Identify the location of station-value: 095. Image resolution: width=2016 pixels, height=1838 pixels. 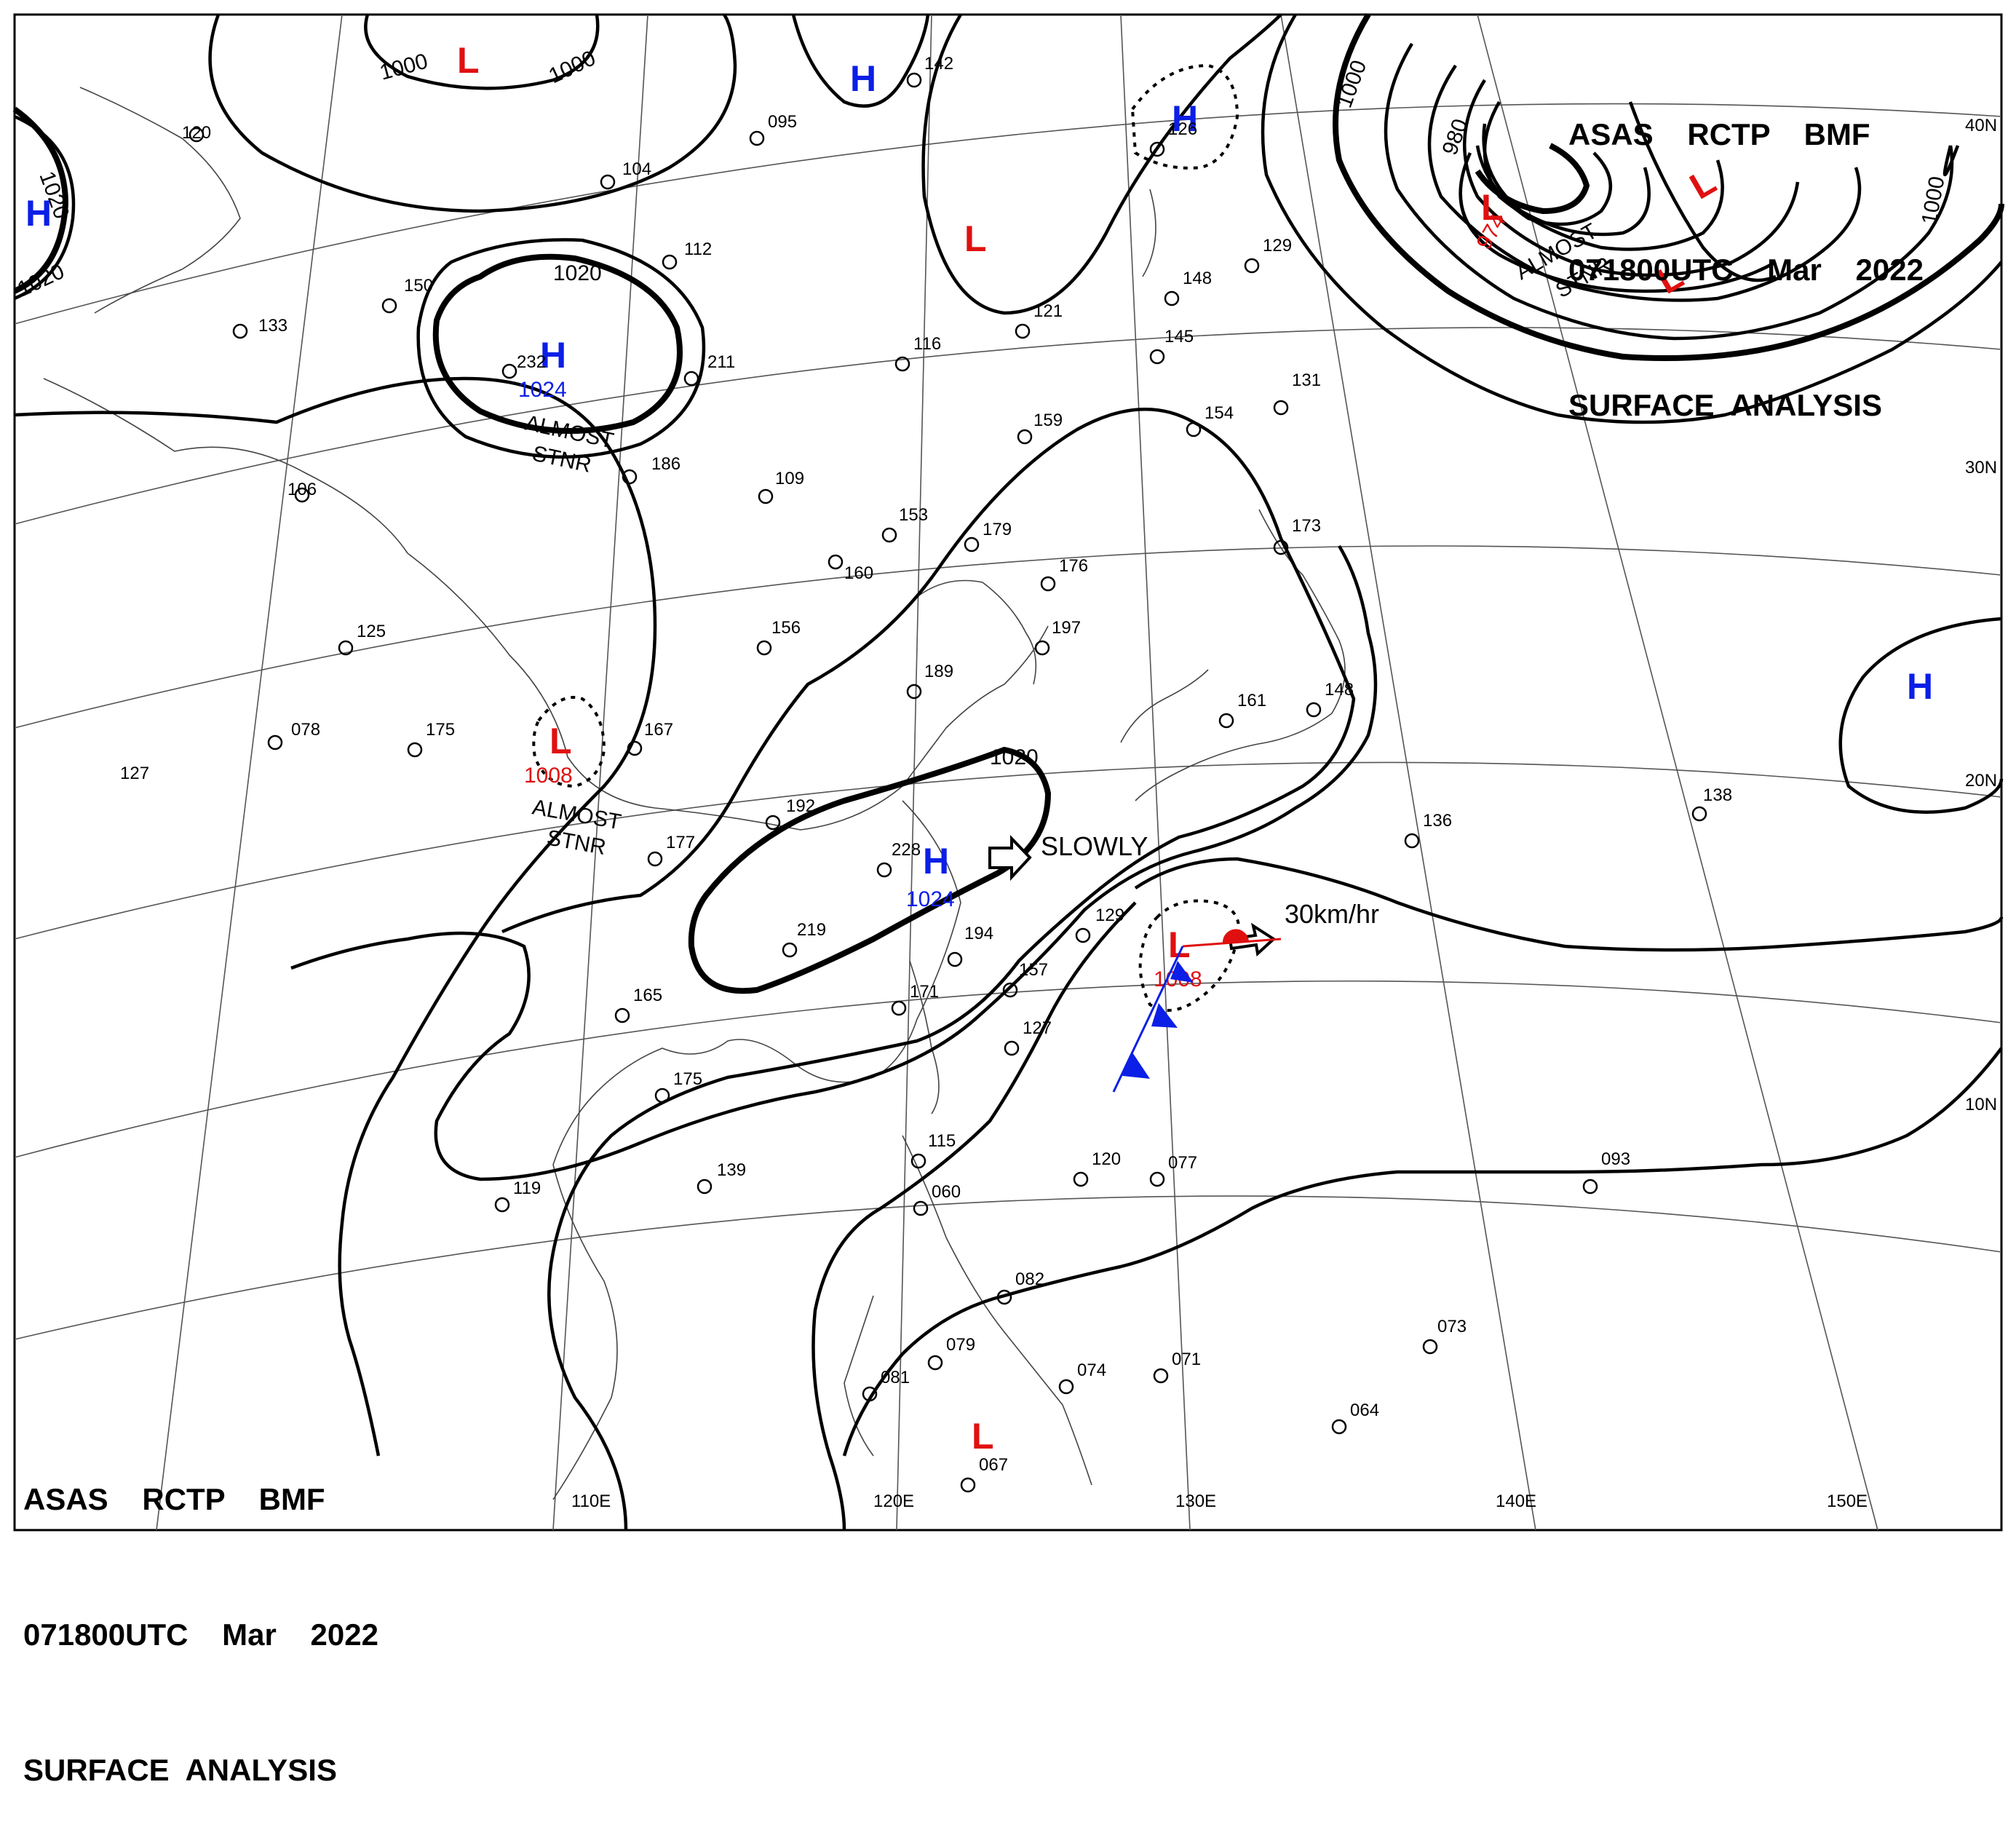
(782, 122).